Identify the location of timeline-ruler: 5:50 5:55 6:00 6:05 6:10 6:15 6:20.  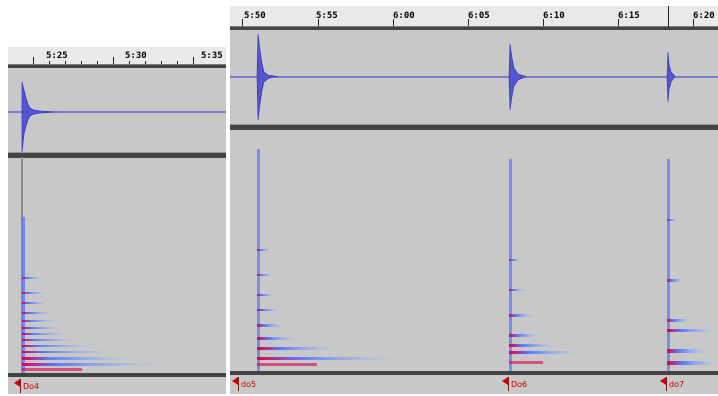
(474, 16).